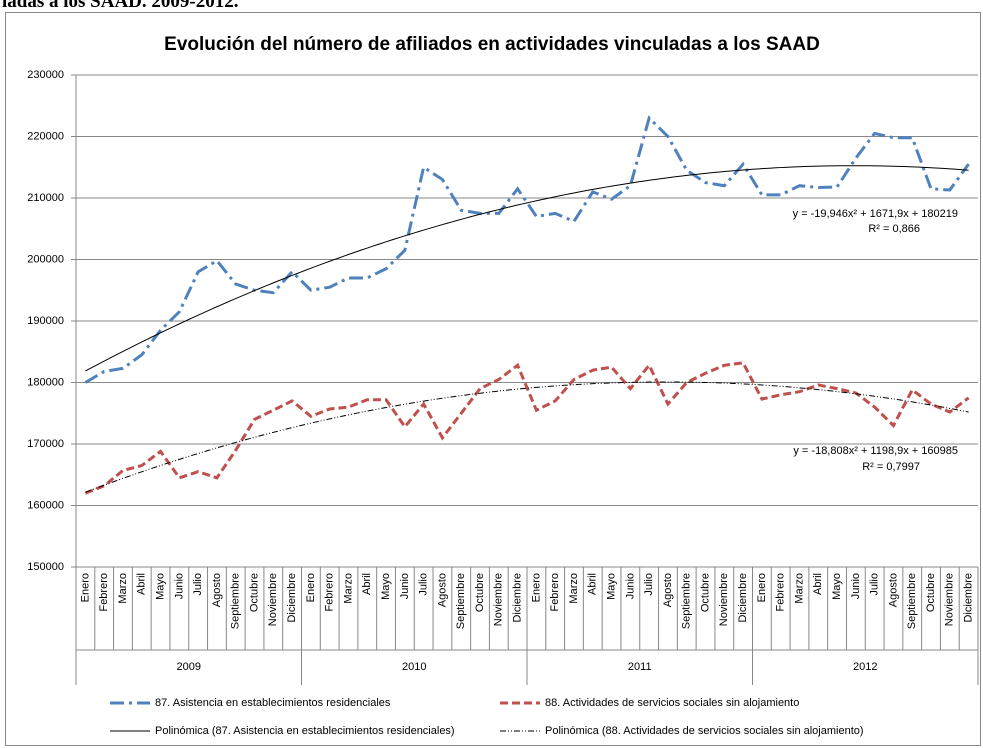 This screenshot has width=983, height=748. Describe the element at coordinates (875, 451) in the screenshot. I see `trendline-equation: y = -18,808x² + 1198,9x + 160985` at that location.